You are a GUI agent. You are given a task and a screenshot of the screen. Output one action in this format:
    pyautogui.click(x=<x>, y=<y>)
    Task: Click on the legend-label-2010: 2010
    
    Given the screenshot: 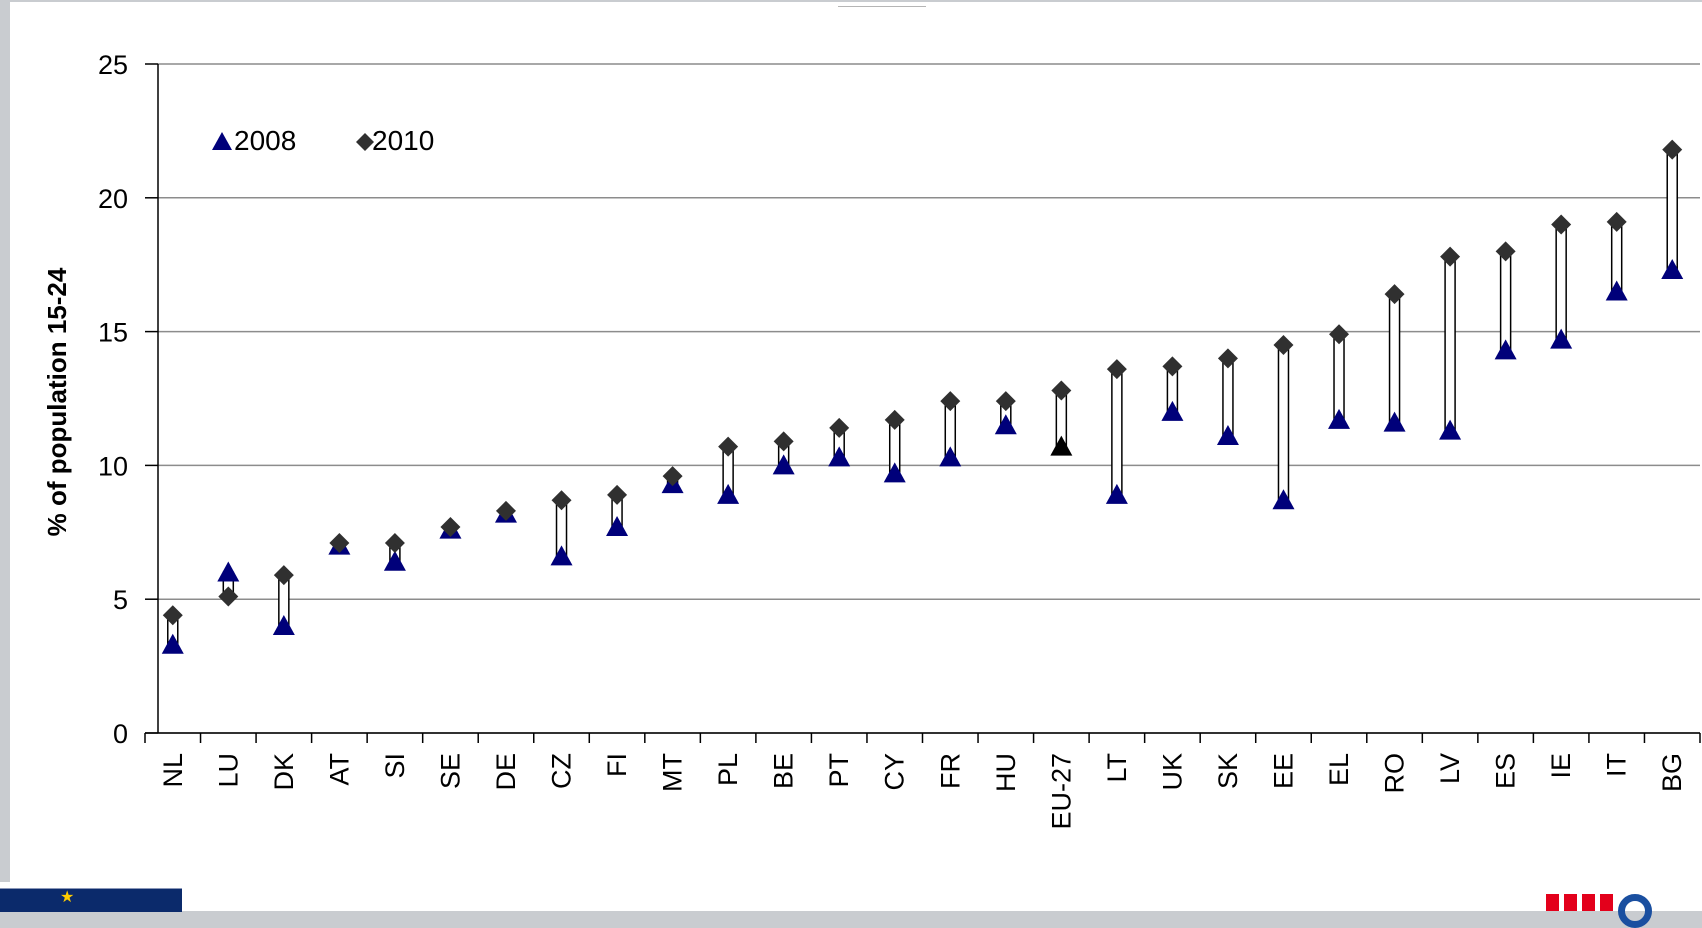 What is the action you would take?
    pyautogui.click(x=403, y=140)
    